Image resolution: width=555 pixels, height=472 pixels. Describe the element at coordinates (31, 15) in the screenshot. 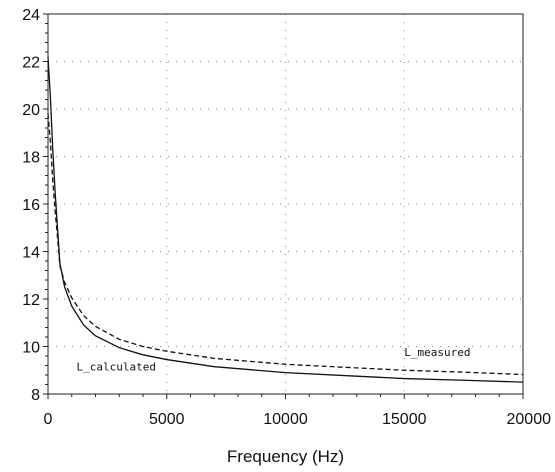

I see `y-tick-label: 24` at that location.